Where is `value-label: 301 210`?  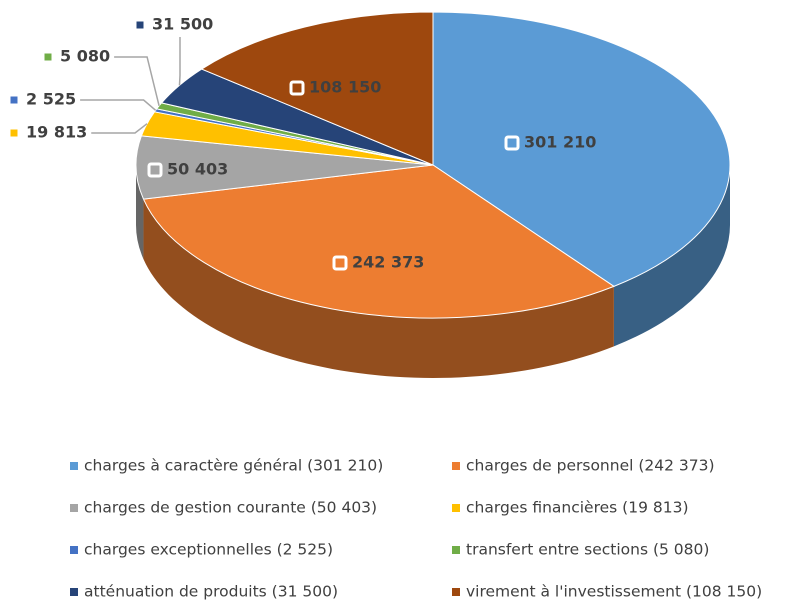
value-label: 301 210 is located at coordinates (560, 142).